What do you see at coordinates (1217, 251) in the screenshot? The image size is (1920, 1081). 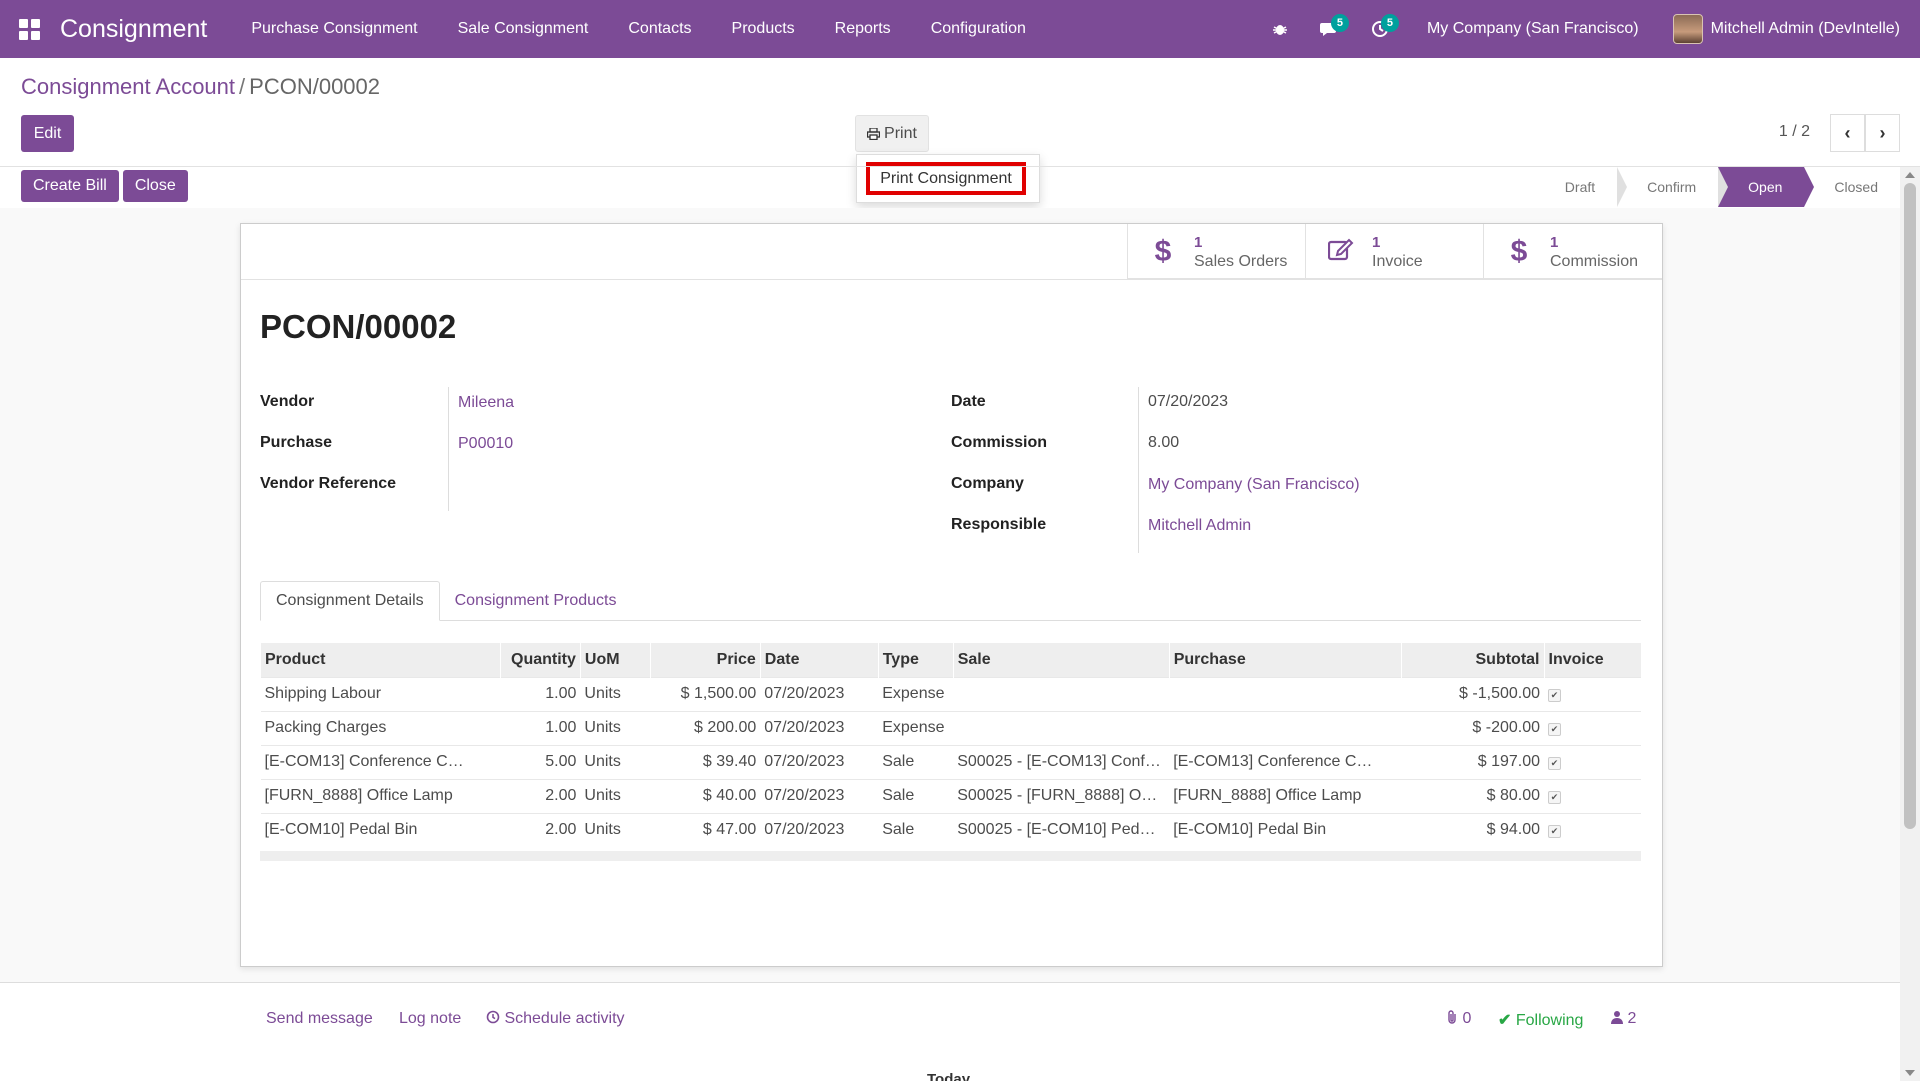 I see `sales-orders-smart-button: $ 1 Sales Orders` at bounding box center [1217, 251].